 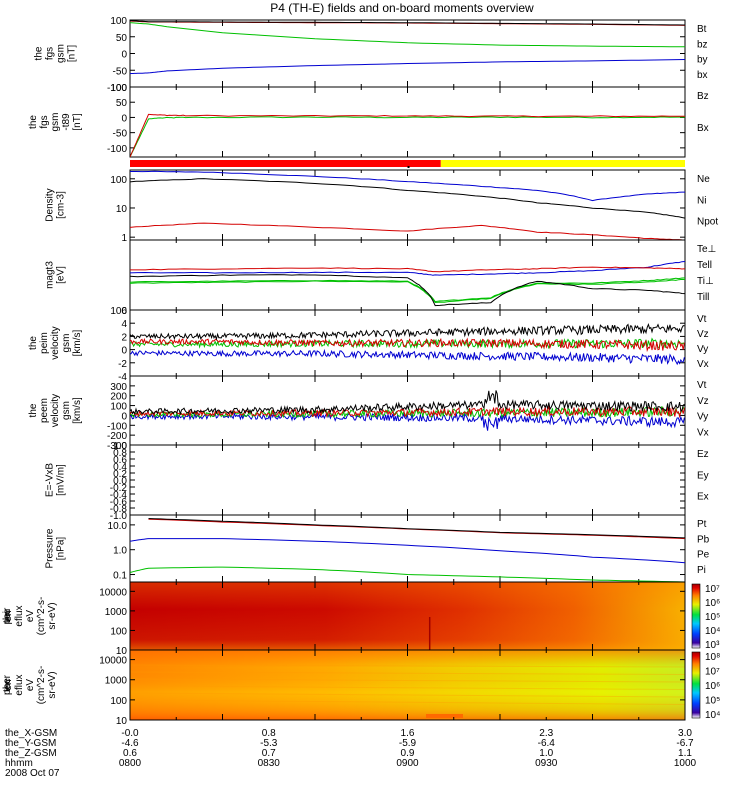 What do you see at coordinates (685, 753) in the screenshot?
I see `xaxis-tick-label: 1.1` at bounding box center [685, 753].